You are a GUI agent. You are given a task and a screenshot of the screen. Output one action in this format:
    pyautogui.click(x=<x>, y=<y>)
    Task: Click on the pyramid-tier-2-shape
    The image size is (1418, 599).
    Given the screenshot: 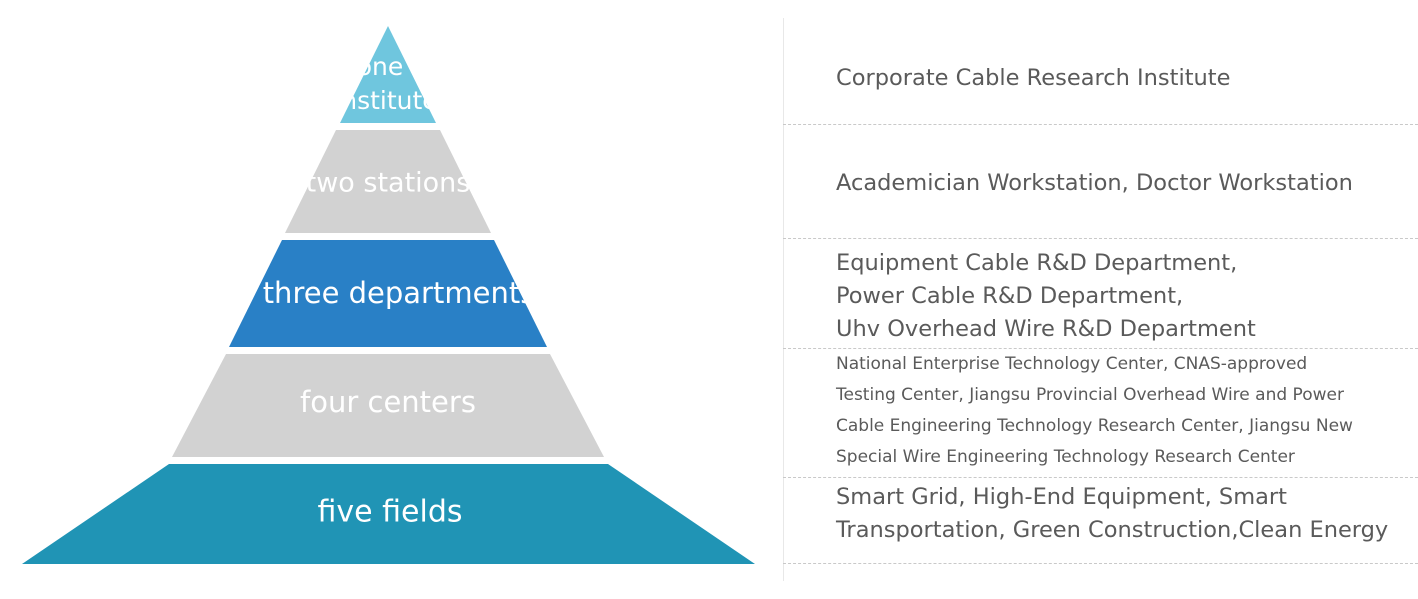 What is the action you would take?
    pyautogui.click(x=388, y=181)
    